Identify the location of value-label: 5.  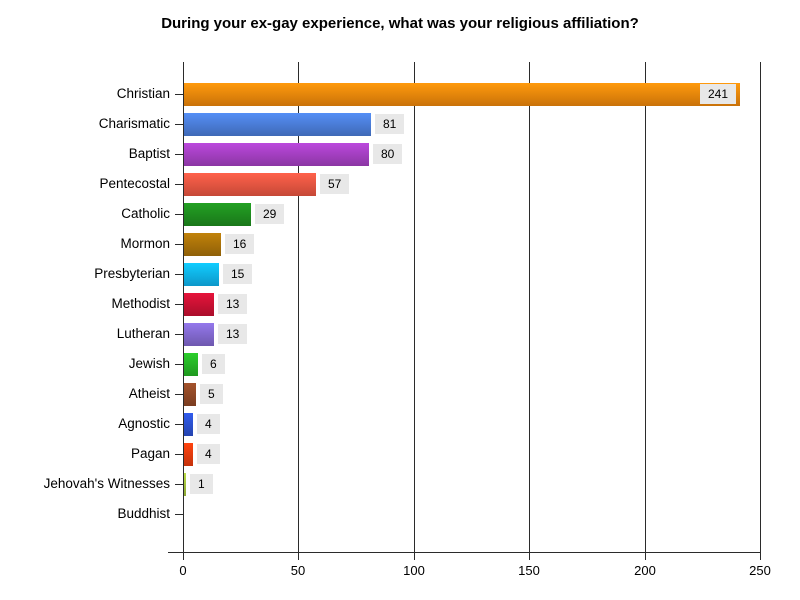
(211, 394).